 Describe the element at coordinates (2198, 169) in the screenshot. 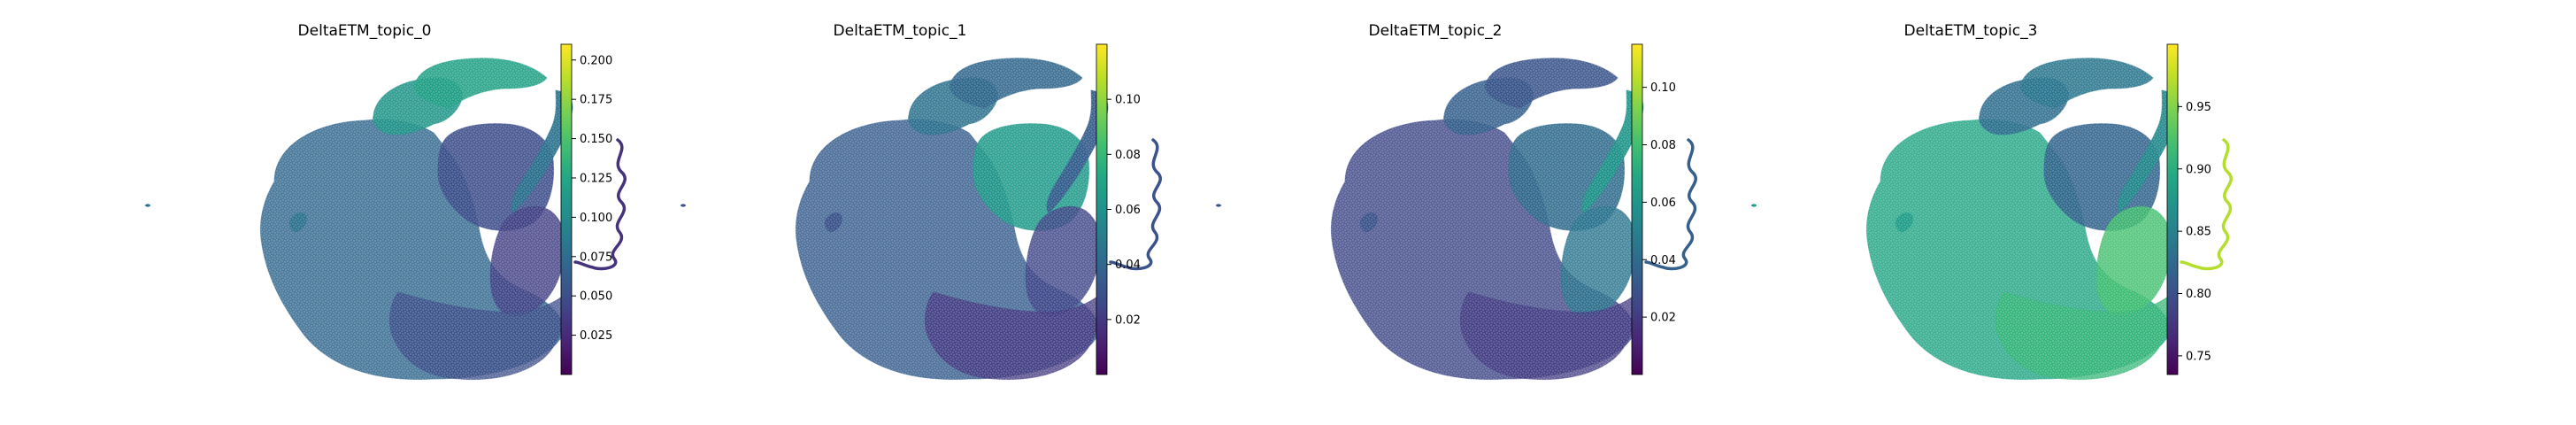

I see `colorbar-tick-label: 0.90` at that location.